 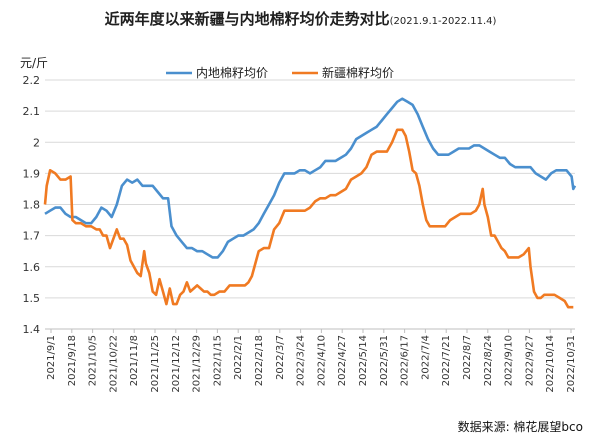 I want to click on x-tick-label: 2022/5/14, so click(x=363, y=360).